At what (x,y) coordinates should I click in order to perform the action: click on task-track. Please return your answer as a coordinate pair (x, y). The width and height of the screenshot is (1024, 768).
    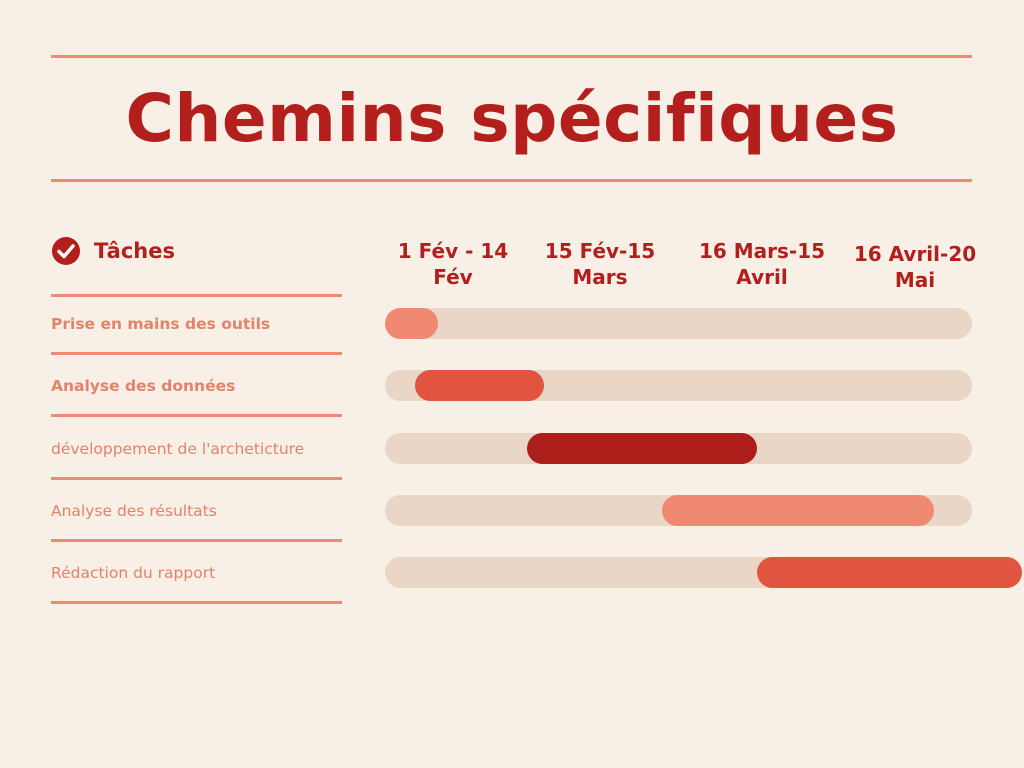
    Looking at the image, I should click on (678, 323).